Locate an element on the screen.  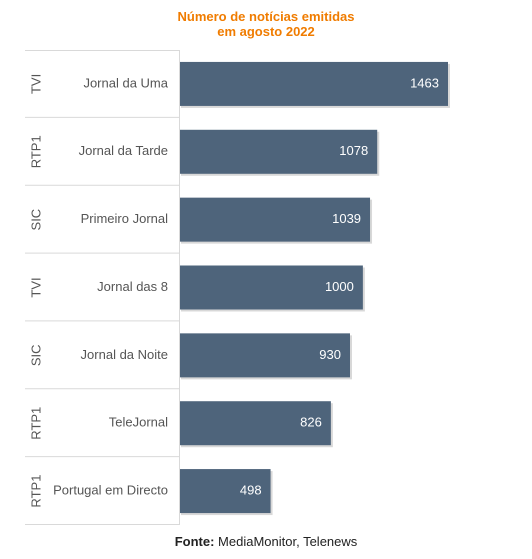
source-text: MediaMonitor, Telenews is located at coordinates (286, 541).